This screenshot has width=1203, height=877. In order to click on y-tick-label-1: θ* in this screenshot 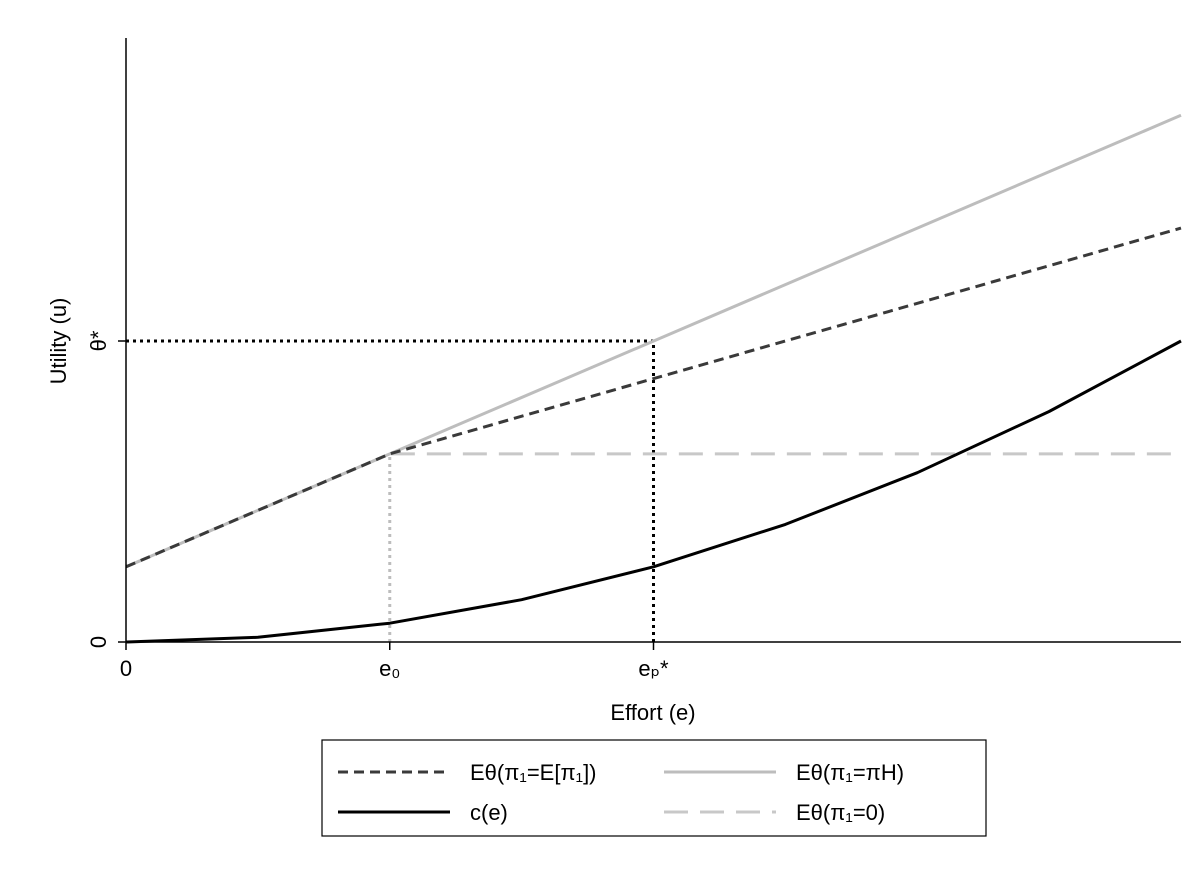, I will do `click(98, 340)`.